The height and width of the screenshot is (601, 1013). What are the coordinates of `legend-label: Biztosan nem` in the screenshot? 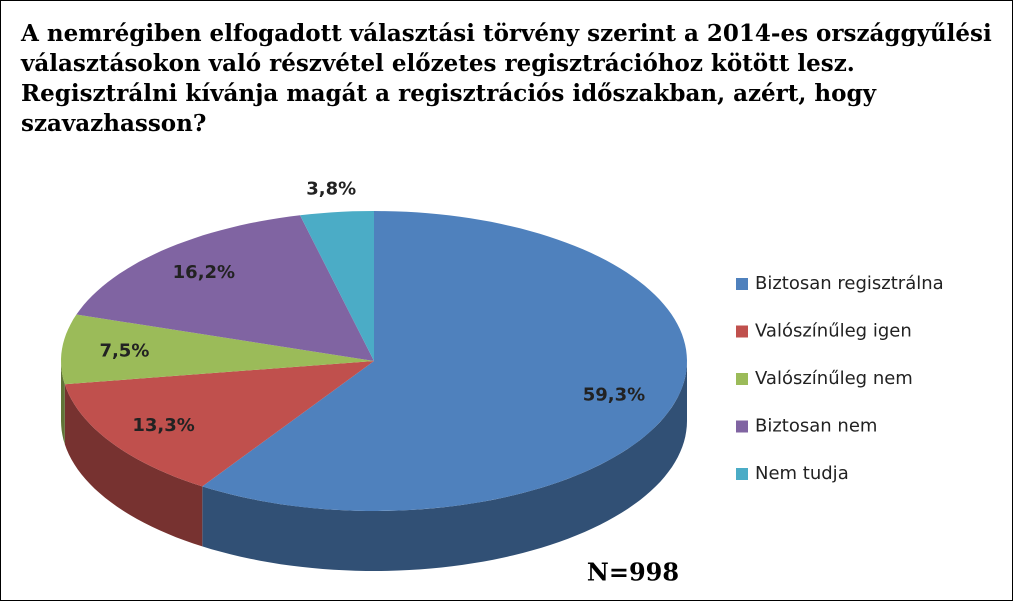 It's located at (816, 426).